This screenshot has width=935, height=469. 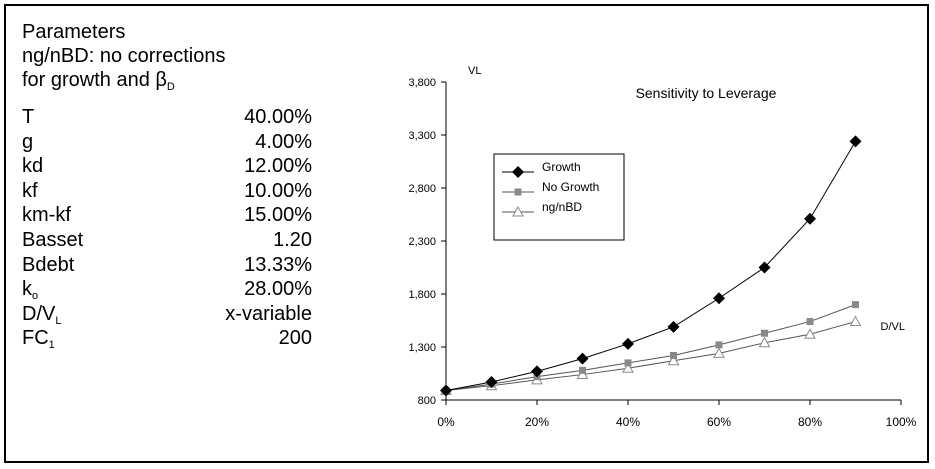 I want to click on parameter-row: FC1 200, so click(x=167, y=338).